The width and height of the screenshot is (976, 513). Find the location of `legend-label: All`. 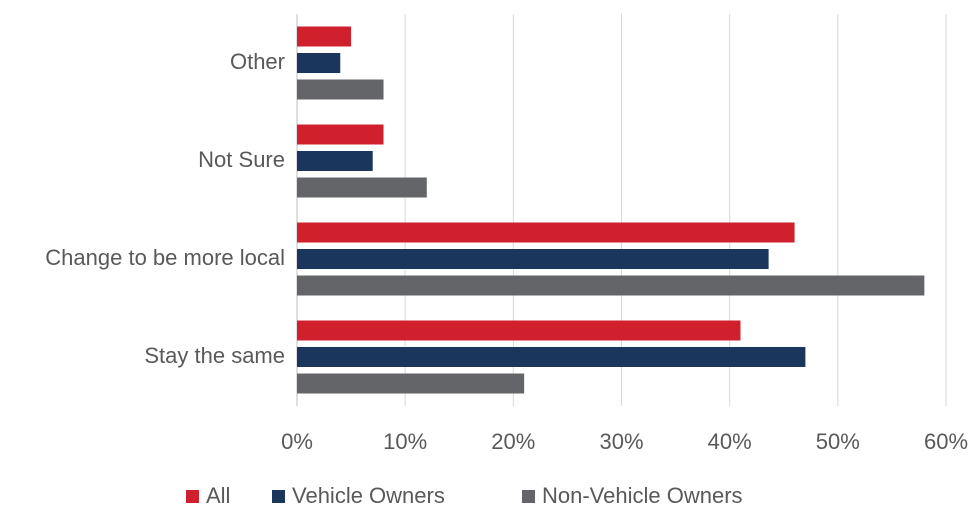

legend-label: All is located at coordinates (218, 495).